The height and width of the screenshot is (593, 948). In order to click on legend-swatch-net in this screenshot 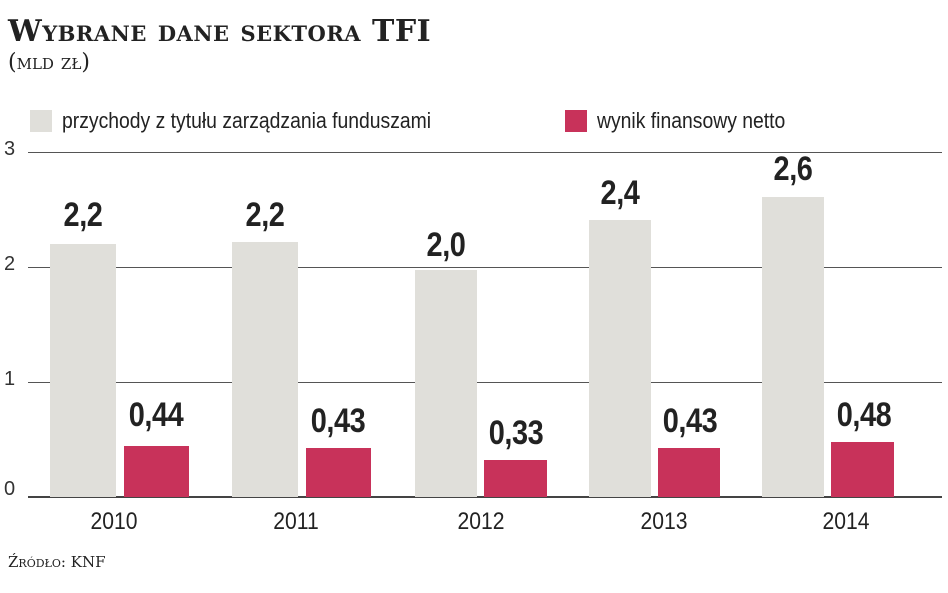, I will do `click(576, 121)`.